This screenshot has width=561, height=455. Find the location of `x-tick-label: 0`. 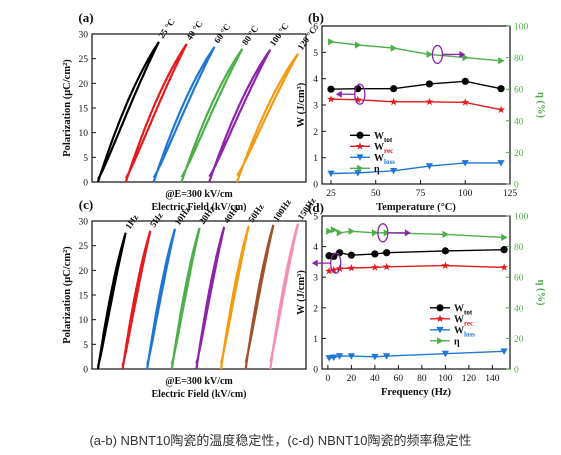

x-tick-label: 0 is located at coordinates (328, 379).